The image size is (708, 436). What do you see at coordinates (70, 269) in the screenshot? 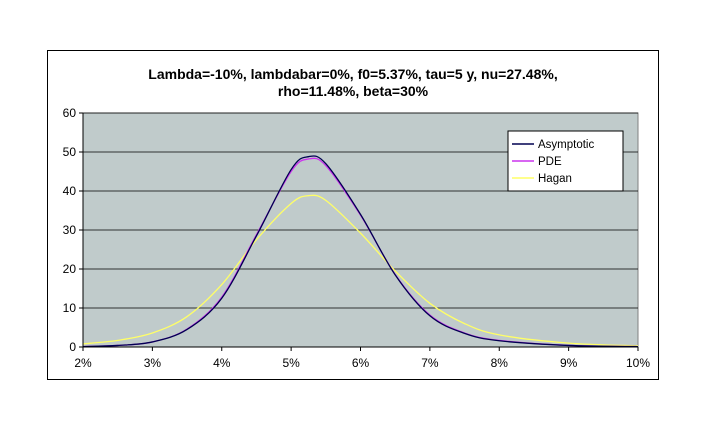
I see `y-tick-label: 20` at bounding box center [70, 269].